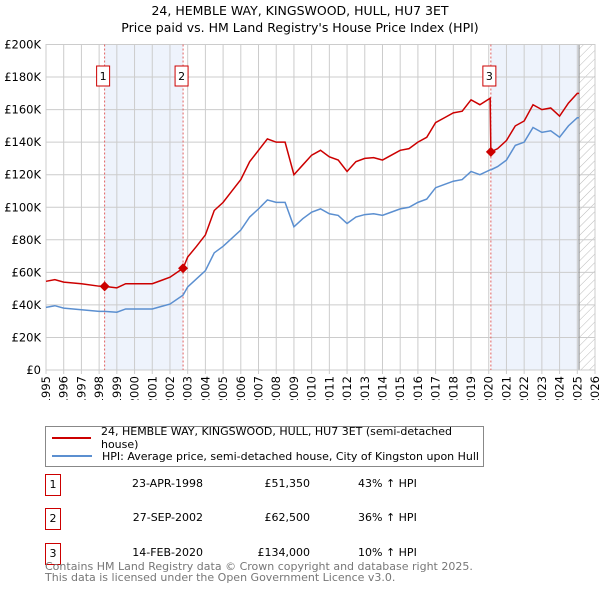 The height and width of the screenshot is (590, 600). Describe the element at coordinates (117, 388) in the screenshot. I see `x-tick-label: 1999` at that location.